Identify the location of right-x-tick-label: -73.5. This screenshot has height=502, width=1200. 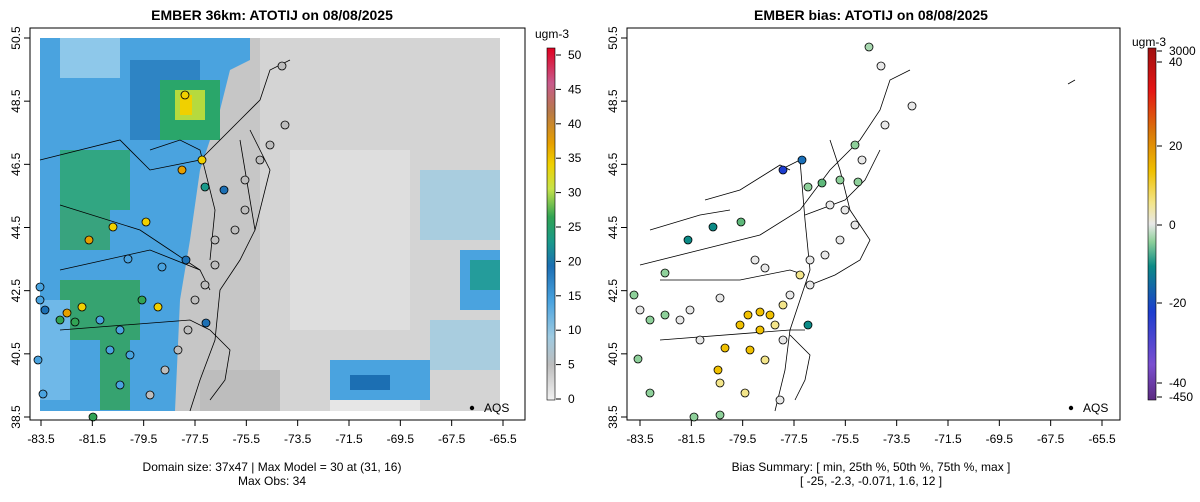
(897, 439).